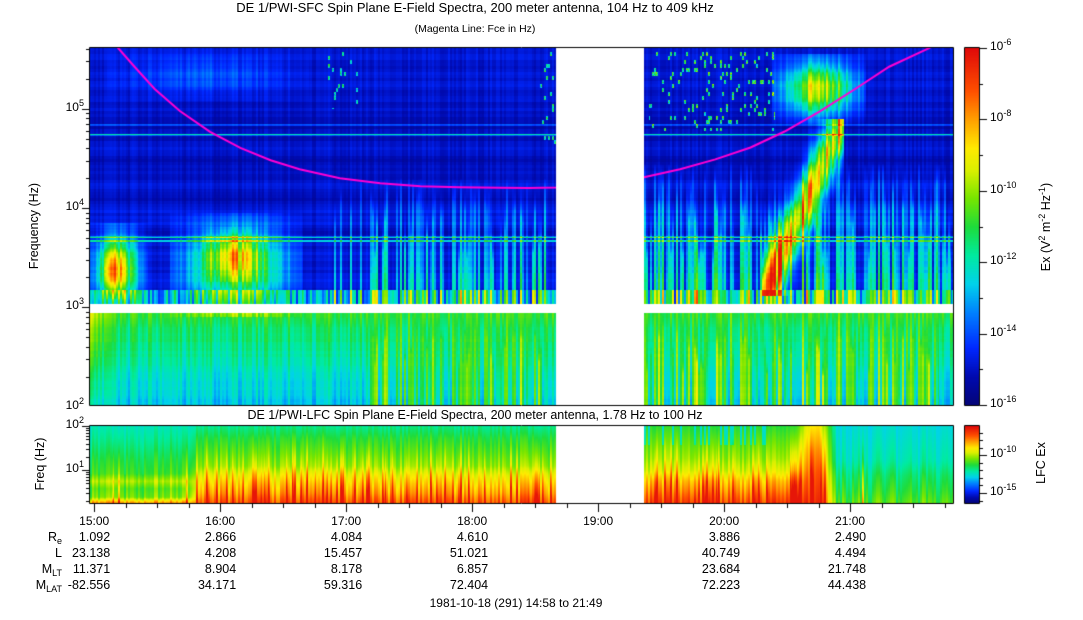 The image size is (1083, 620). What do you see at coordinates (721, 585) in the screenshot?
I see `ephemeris-value: 72.223` at bounding box center [721, 585].